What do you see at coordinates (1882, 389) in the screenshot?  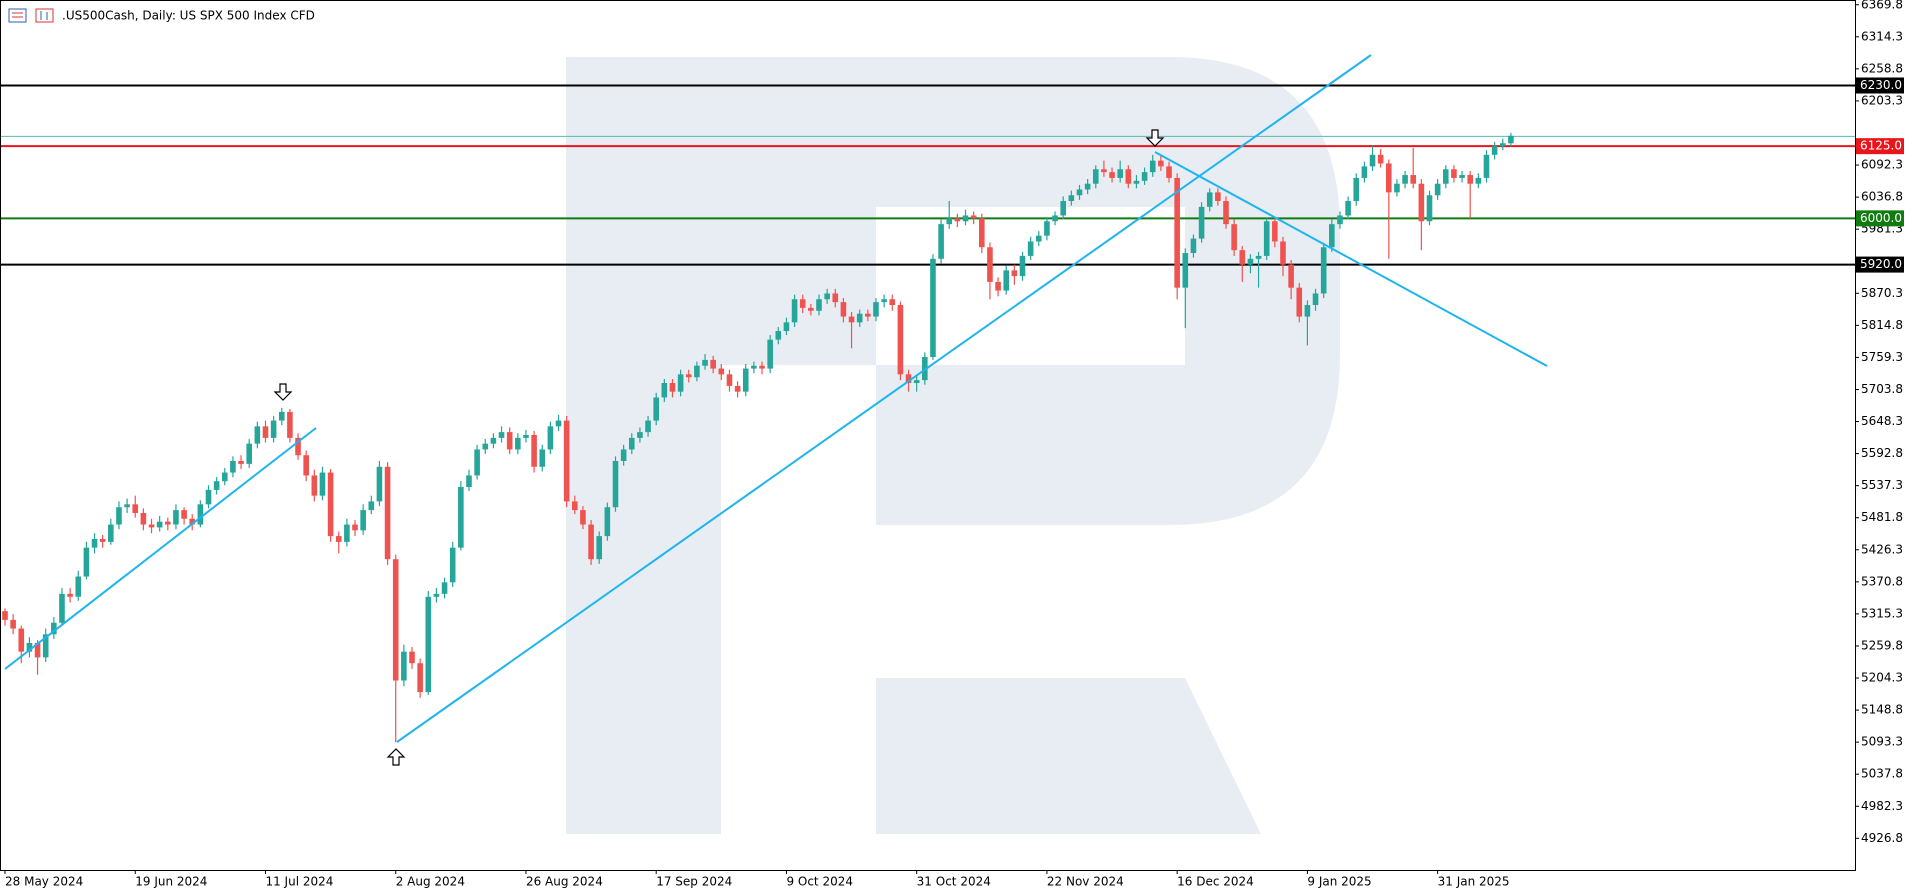 I see `y-tick-label: 5703.8` at bounding box center [1882, 389].